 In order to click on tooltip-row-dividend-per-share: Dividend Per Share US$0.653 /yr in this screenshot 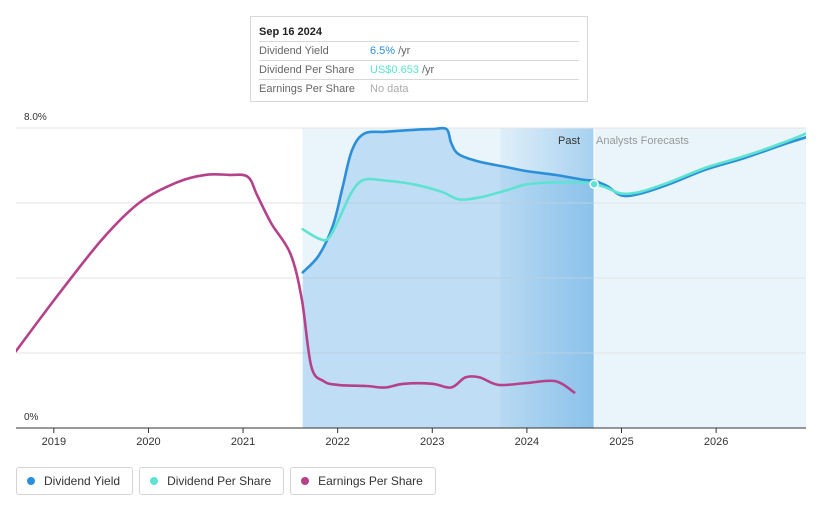, I will do `click(419, 69)`.